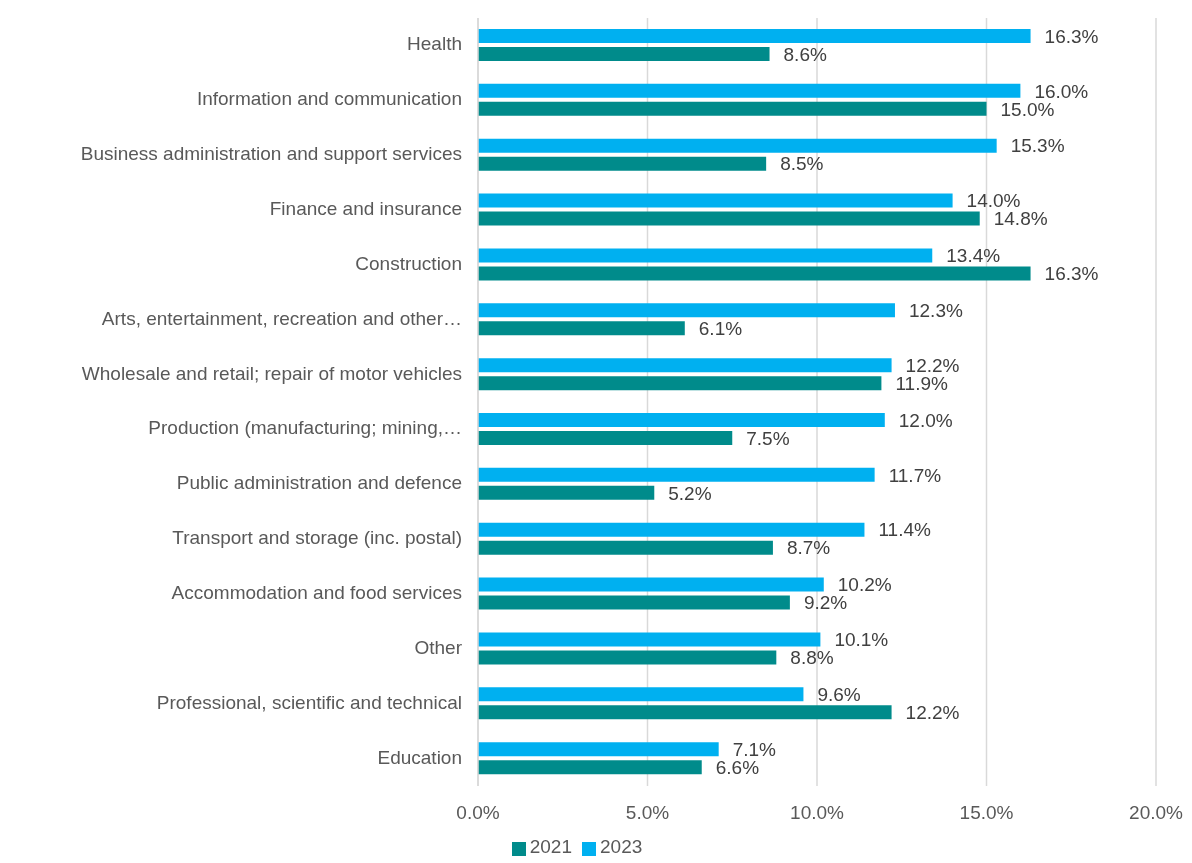 This screenshot has width=1192, height=863. I want to click on y-tick-label: Accommodation and food services, so click(316, 592).